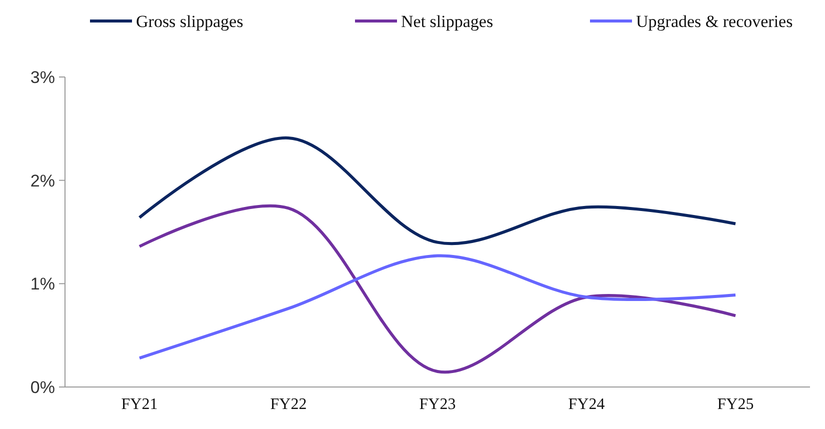 The image size is (825, 429). Describe the element at coordinates (42, 77) in the screenshot. I see `y-tick-label: 3%` at that location.